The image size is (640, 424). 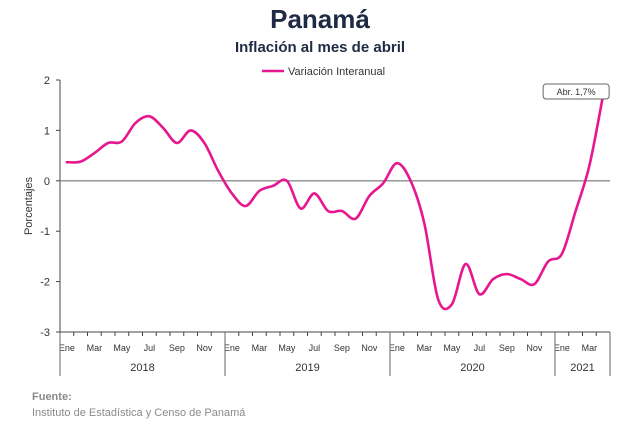 I want to click on chart-title: Panamá, so click(x=320, y=19).